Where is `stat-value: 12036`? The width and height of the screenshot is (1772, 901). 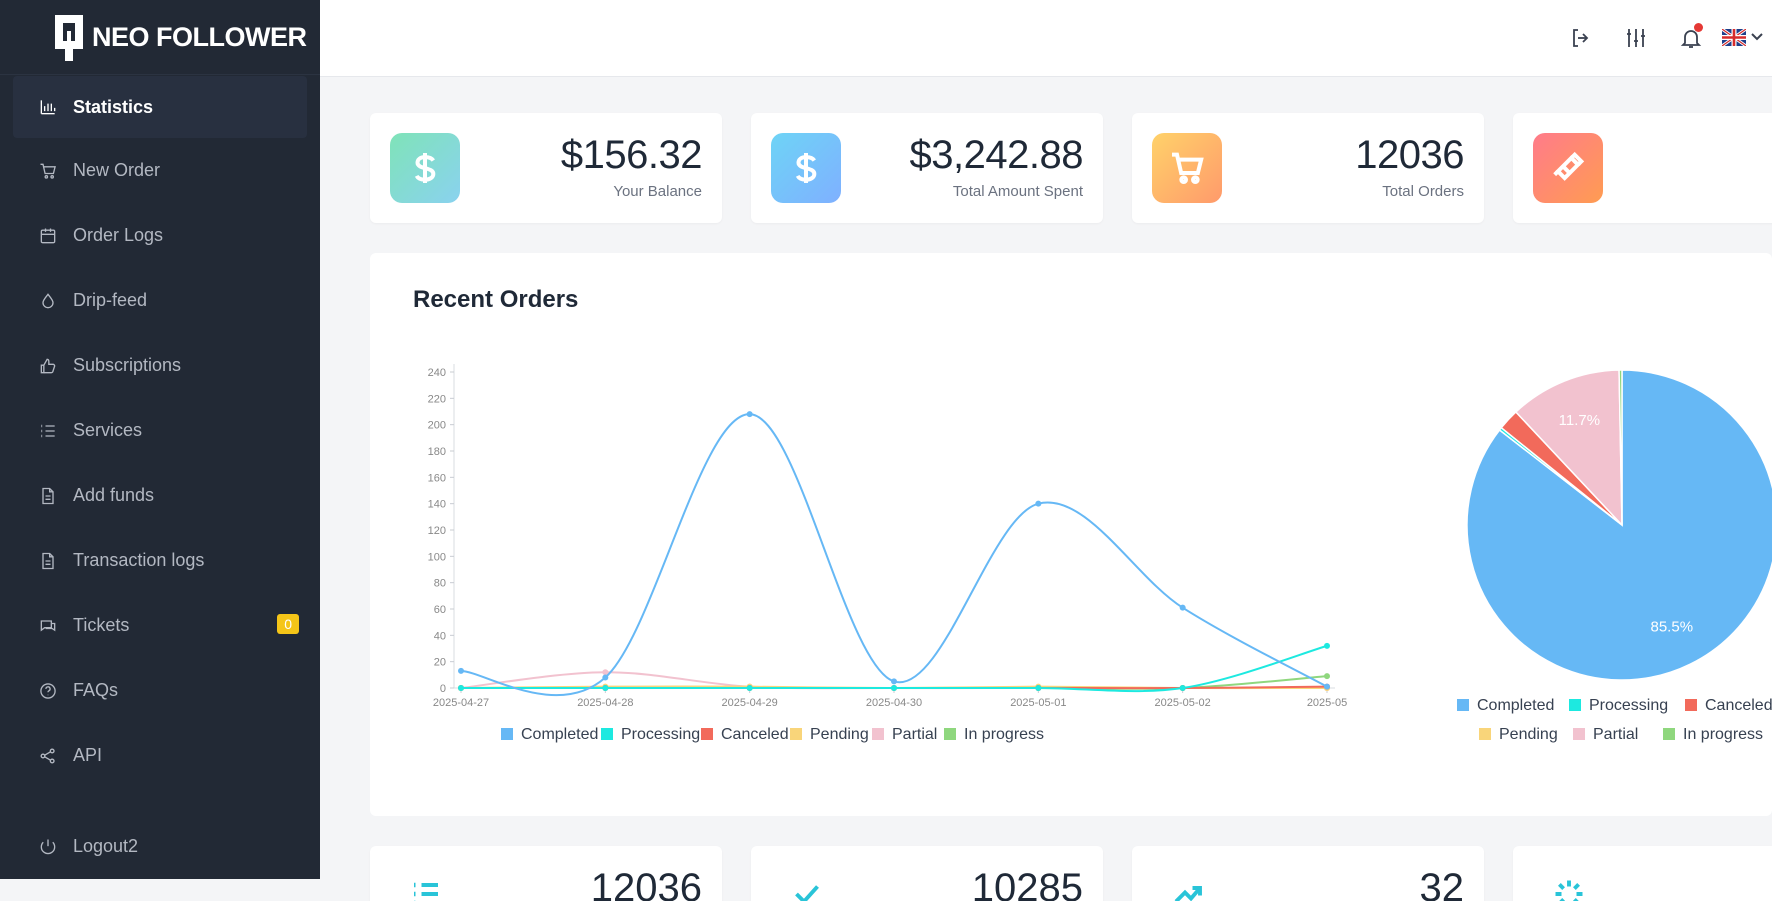
stat-value: 12036 is located at coordinates (1409, 155).